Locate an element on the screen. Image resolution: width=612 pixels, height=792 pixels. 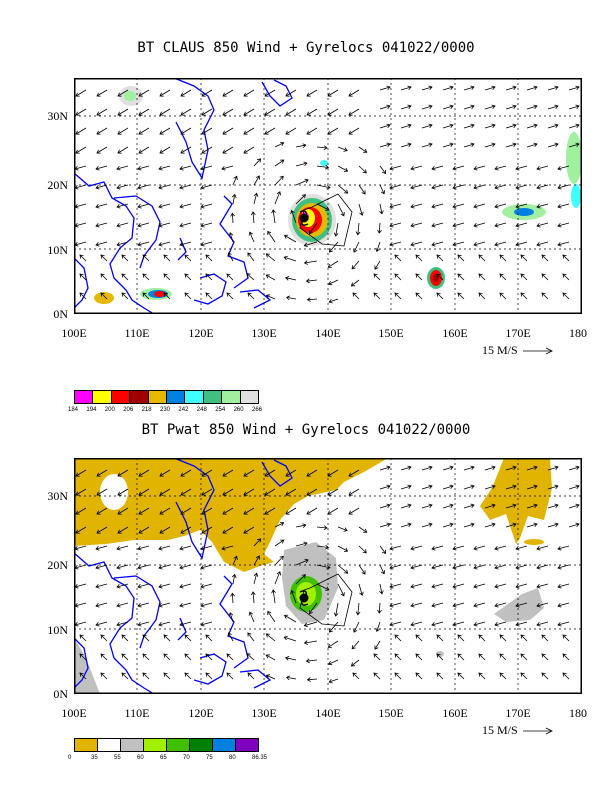
lon-label: 140E is located at coordinates (328, 713).